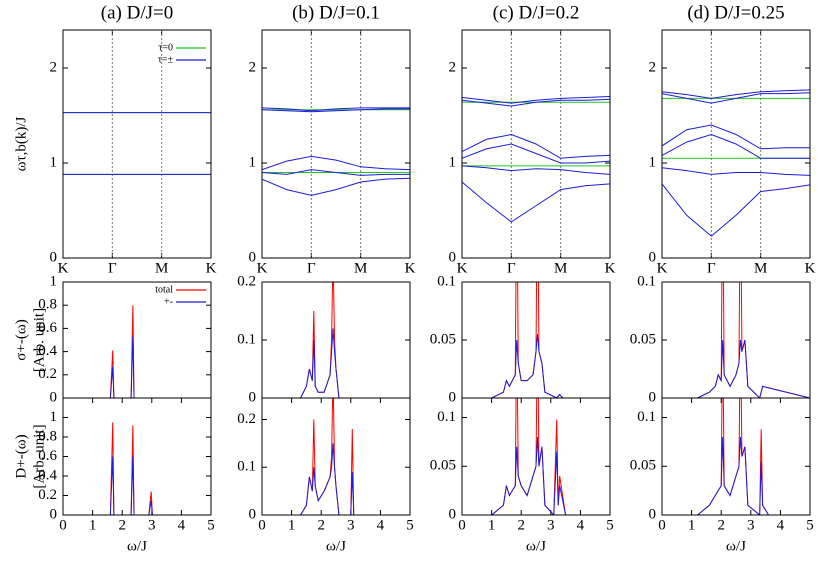 The width and height of the screenshot is (837, 581). Describe the element at coordinates (735, 12) in the screenshot. I see `panel-title: (d) D/J=0.25` at that location.